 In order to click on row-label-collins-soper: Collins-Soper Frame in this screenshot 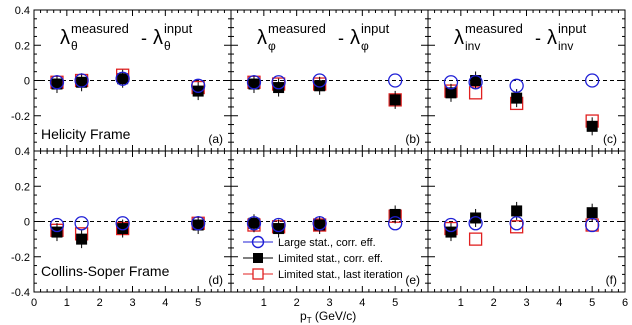, I will do `click(105, 271)`.